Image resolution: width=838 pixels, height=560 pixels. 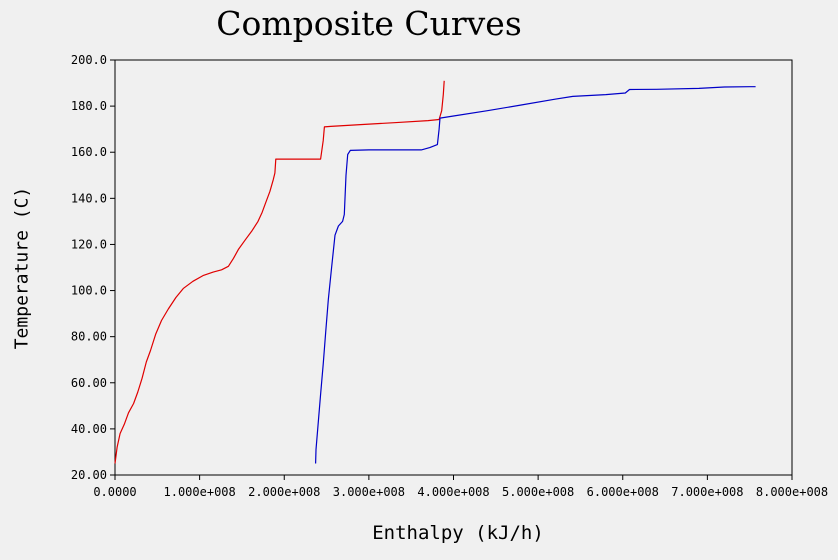 I want to click on x-tick-label: 6.000e+008, so click(x=623, y=492).